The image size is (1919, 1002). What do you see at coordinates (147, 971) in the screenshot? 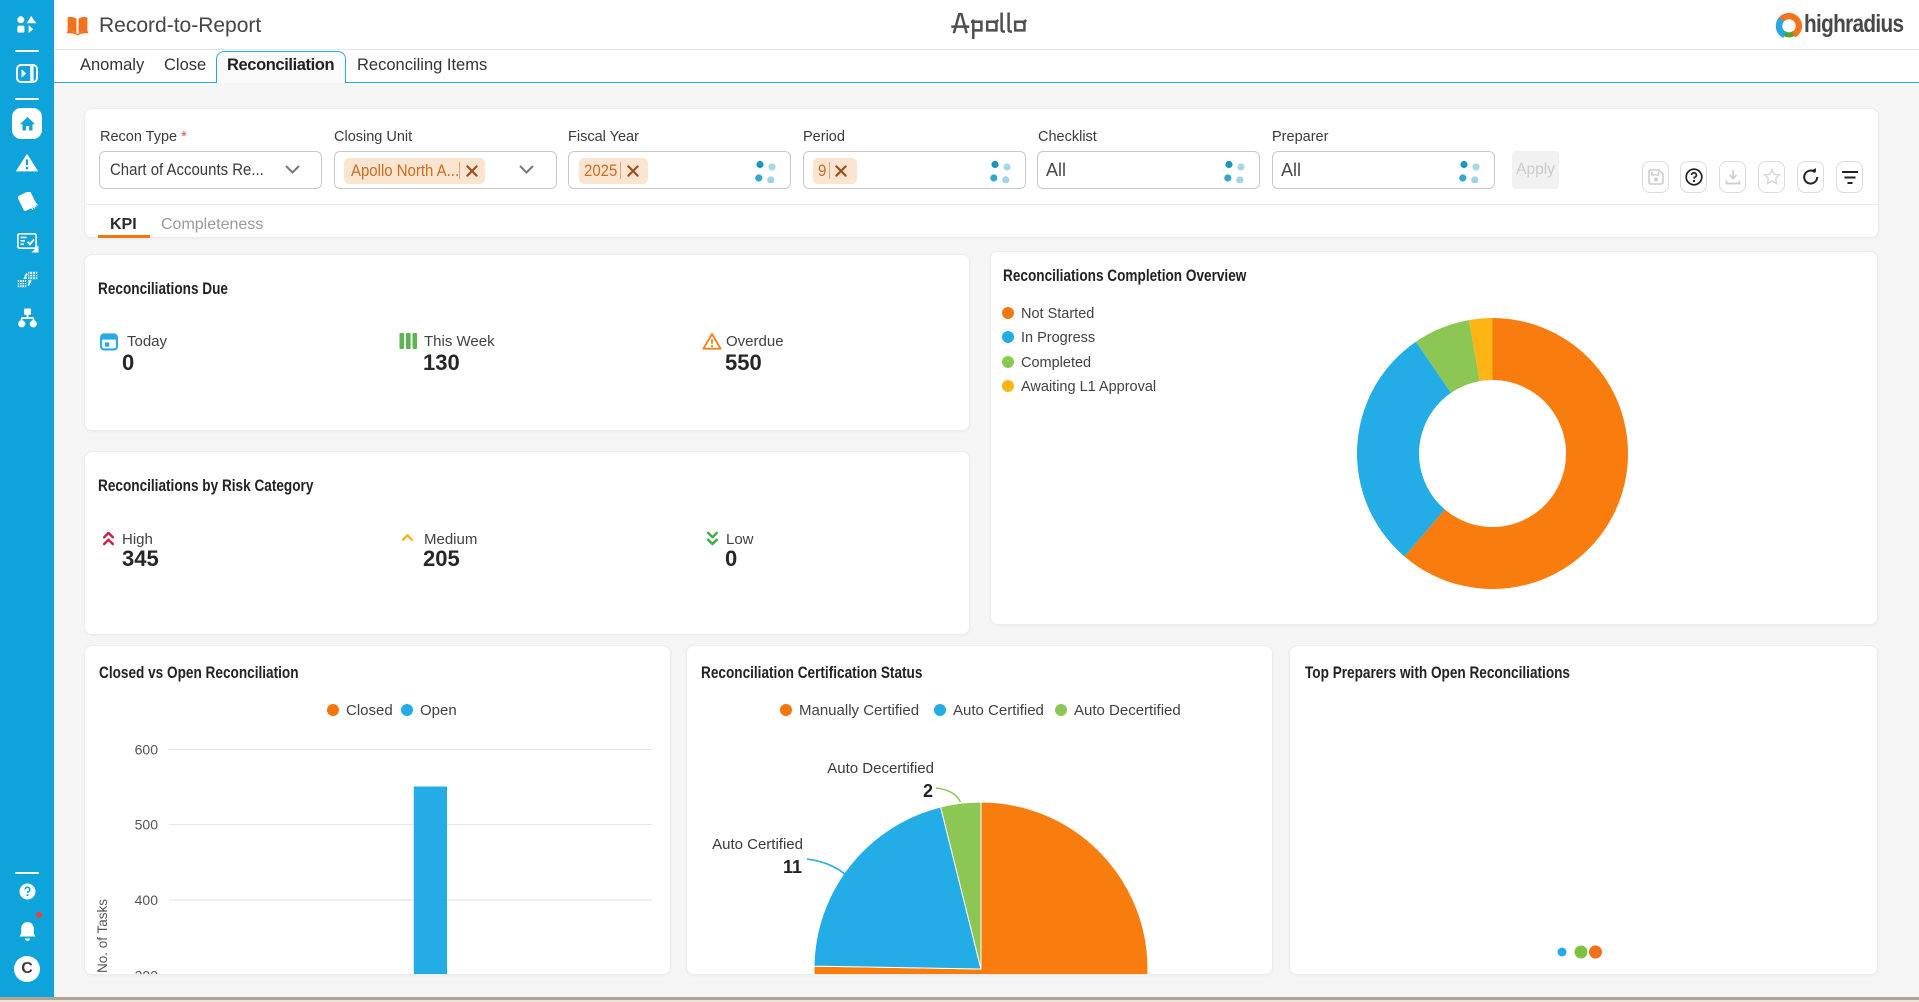
I see `svg-text: 300` at bounding box center [147, 971].